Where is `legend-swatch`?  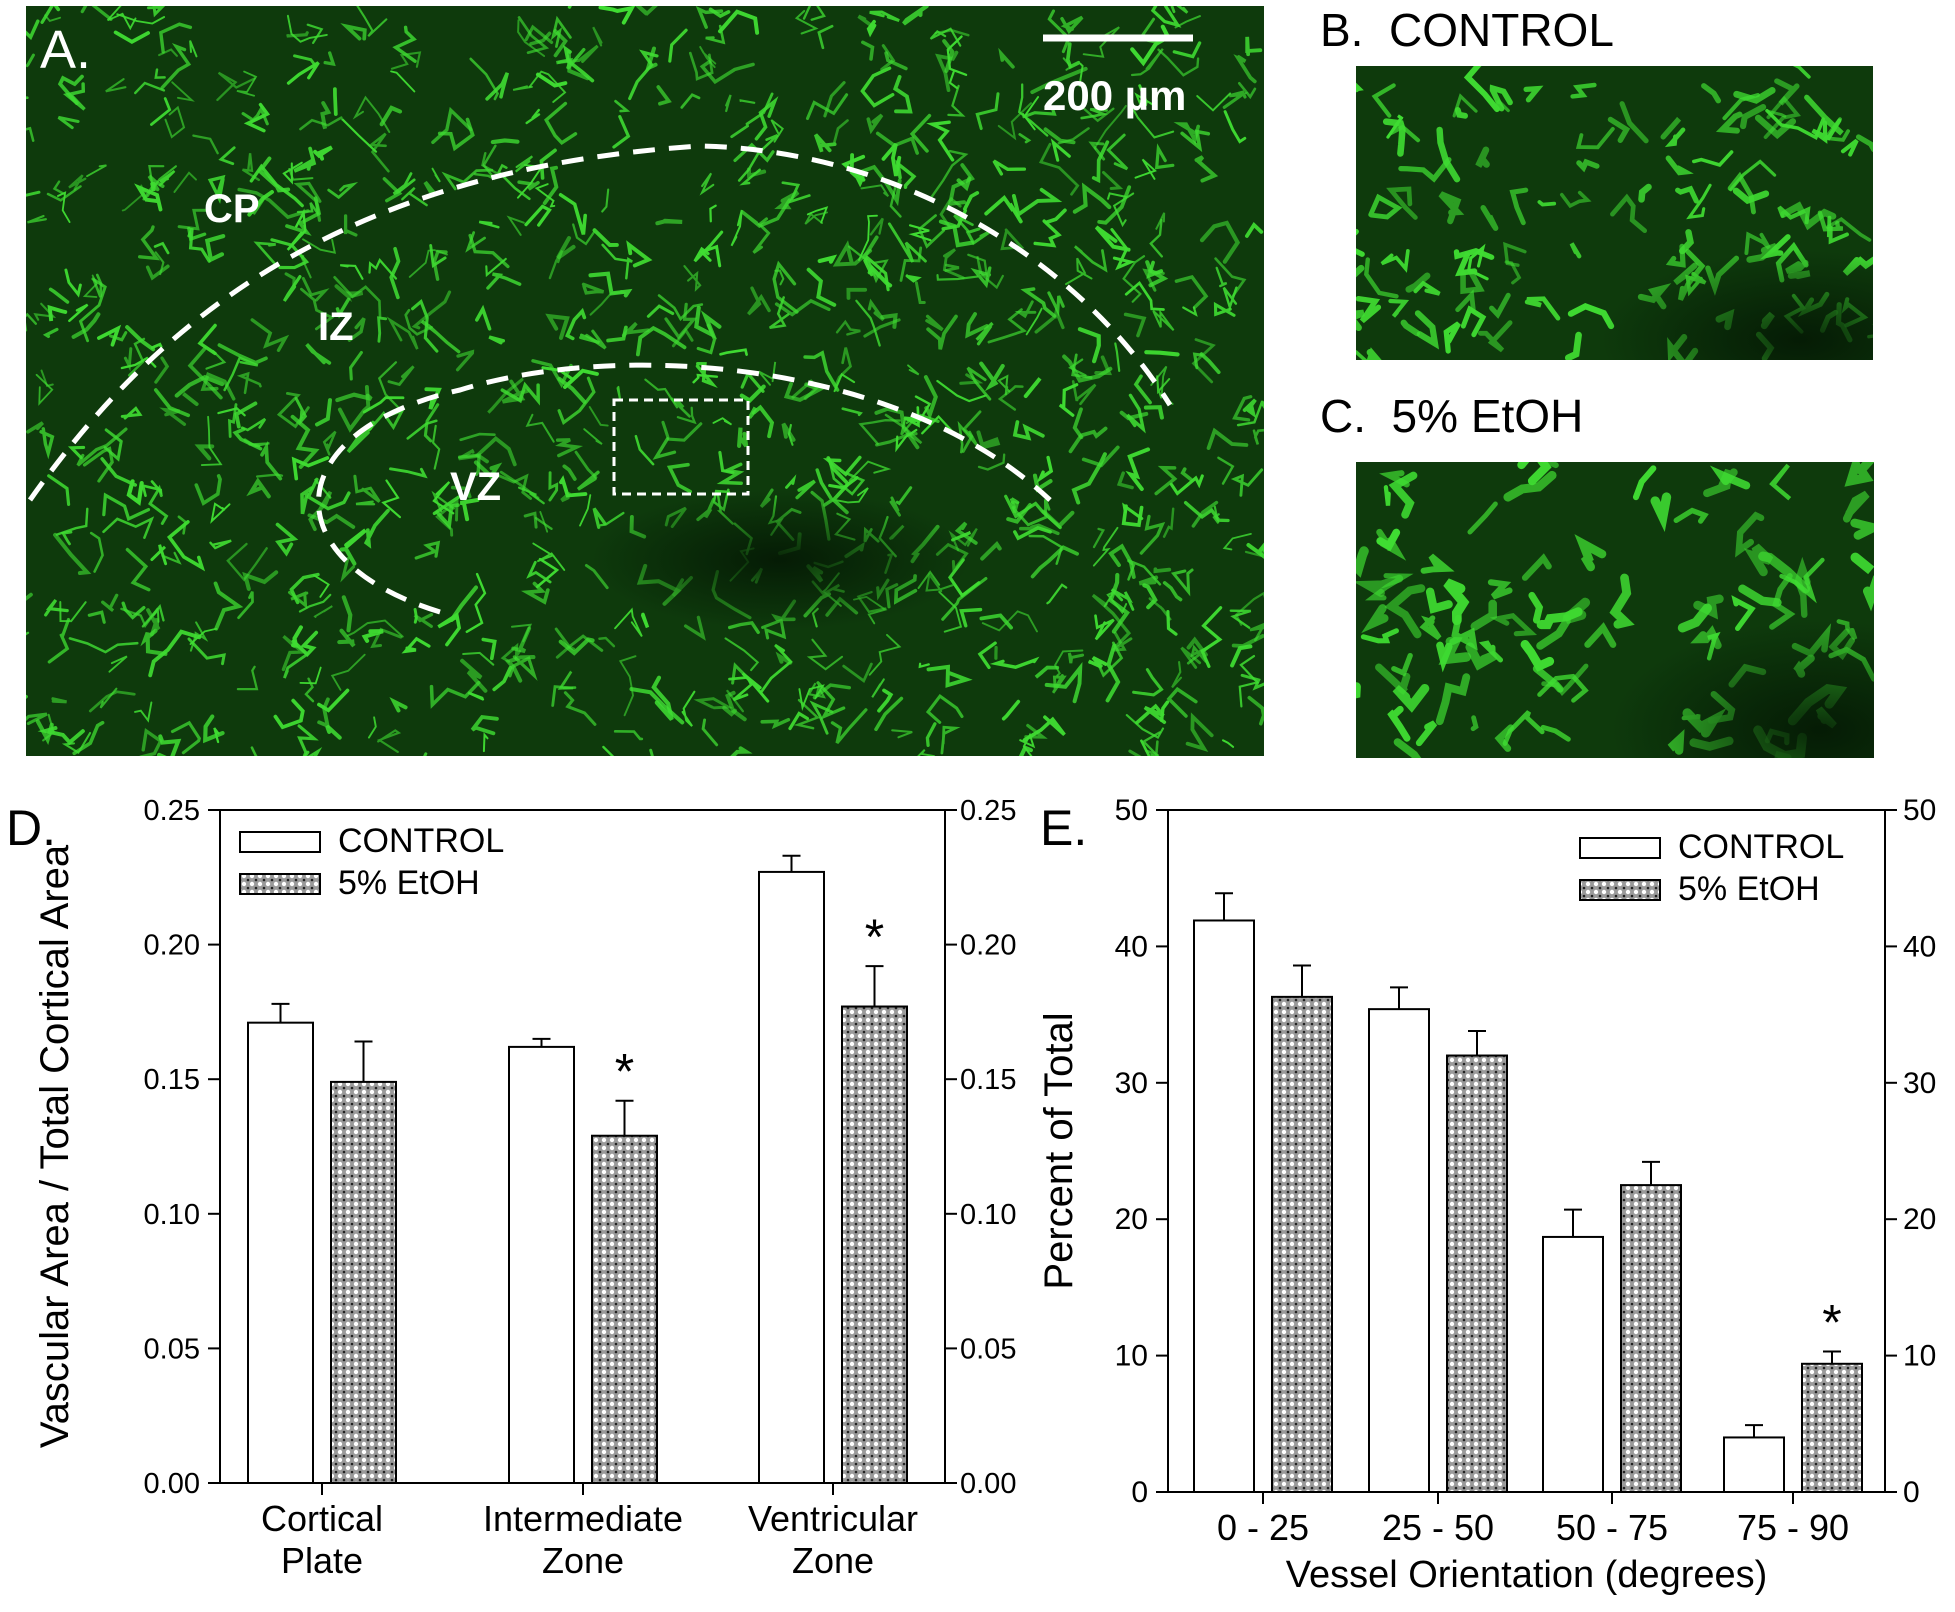
legend-swatch is located at coordinates (1620, 890).